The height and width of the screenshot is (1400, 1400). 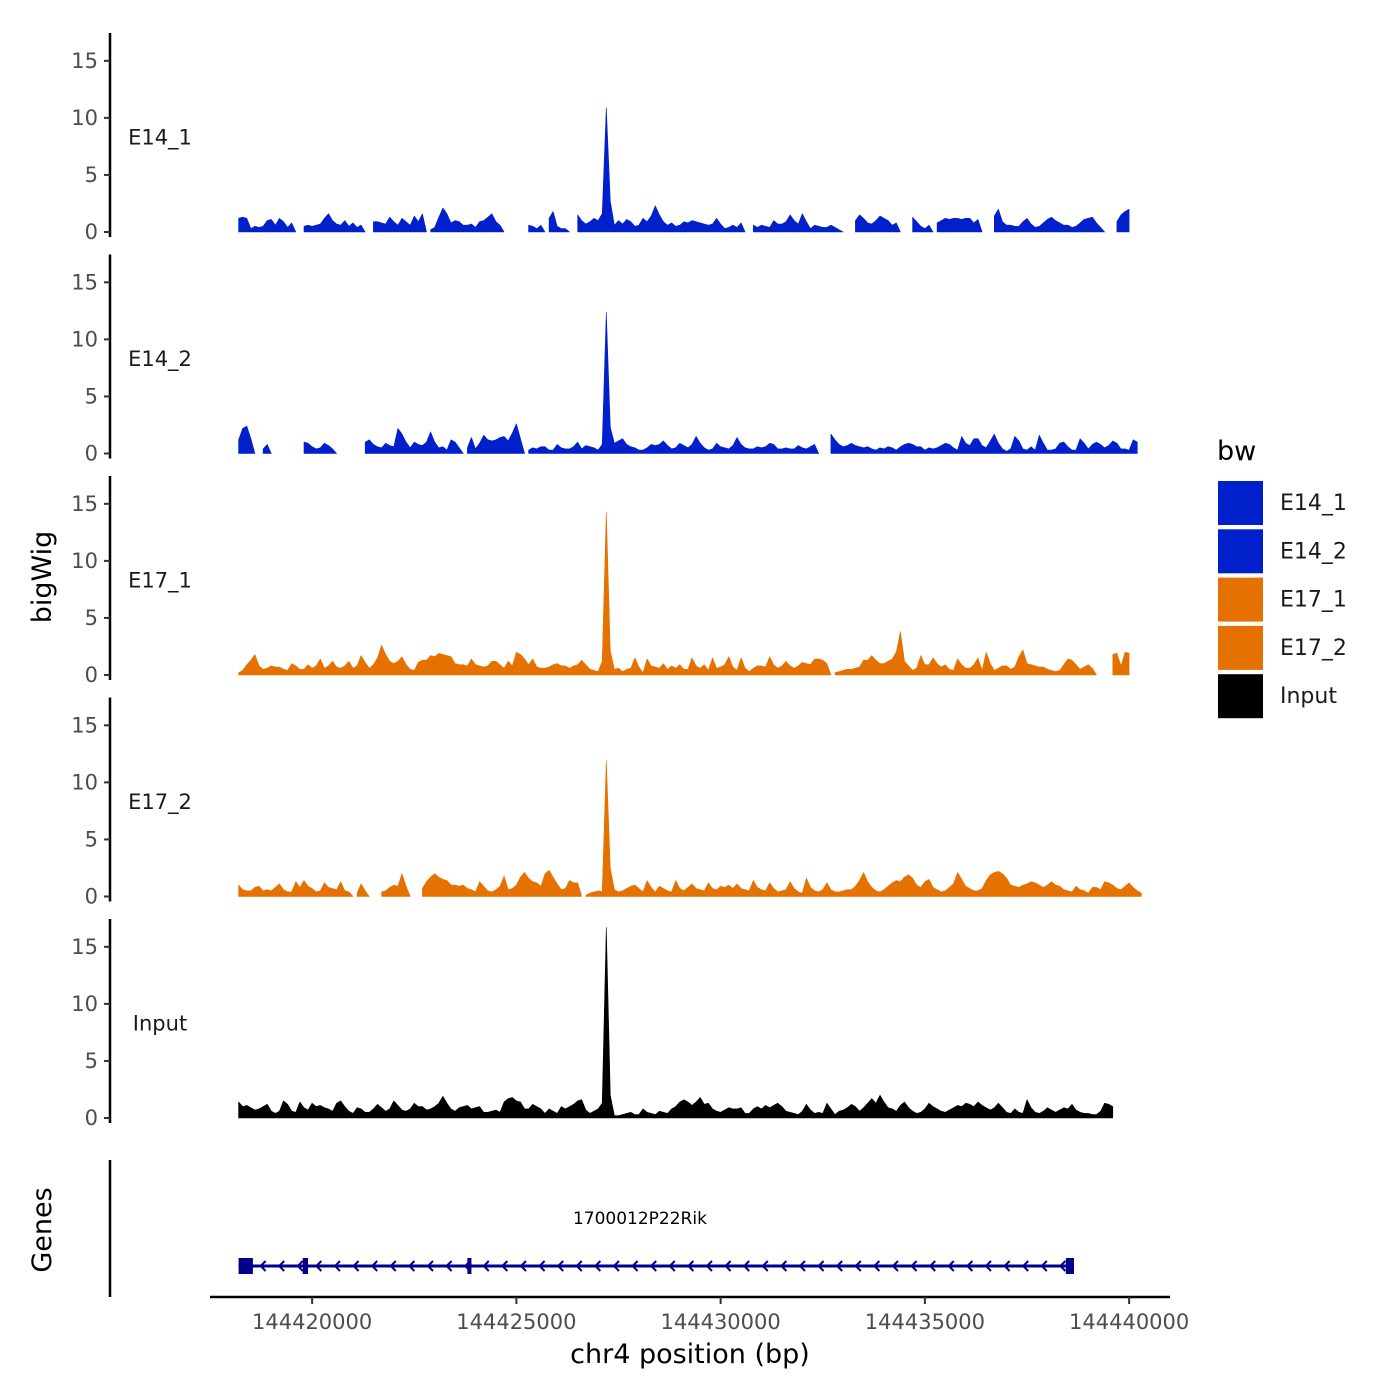 I want to click on coverage-area-Input, so click(x=676, y=1023).